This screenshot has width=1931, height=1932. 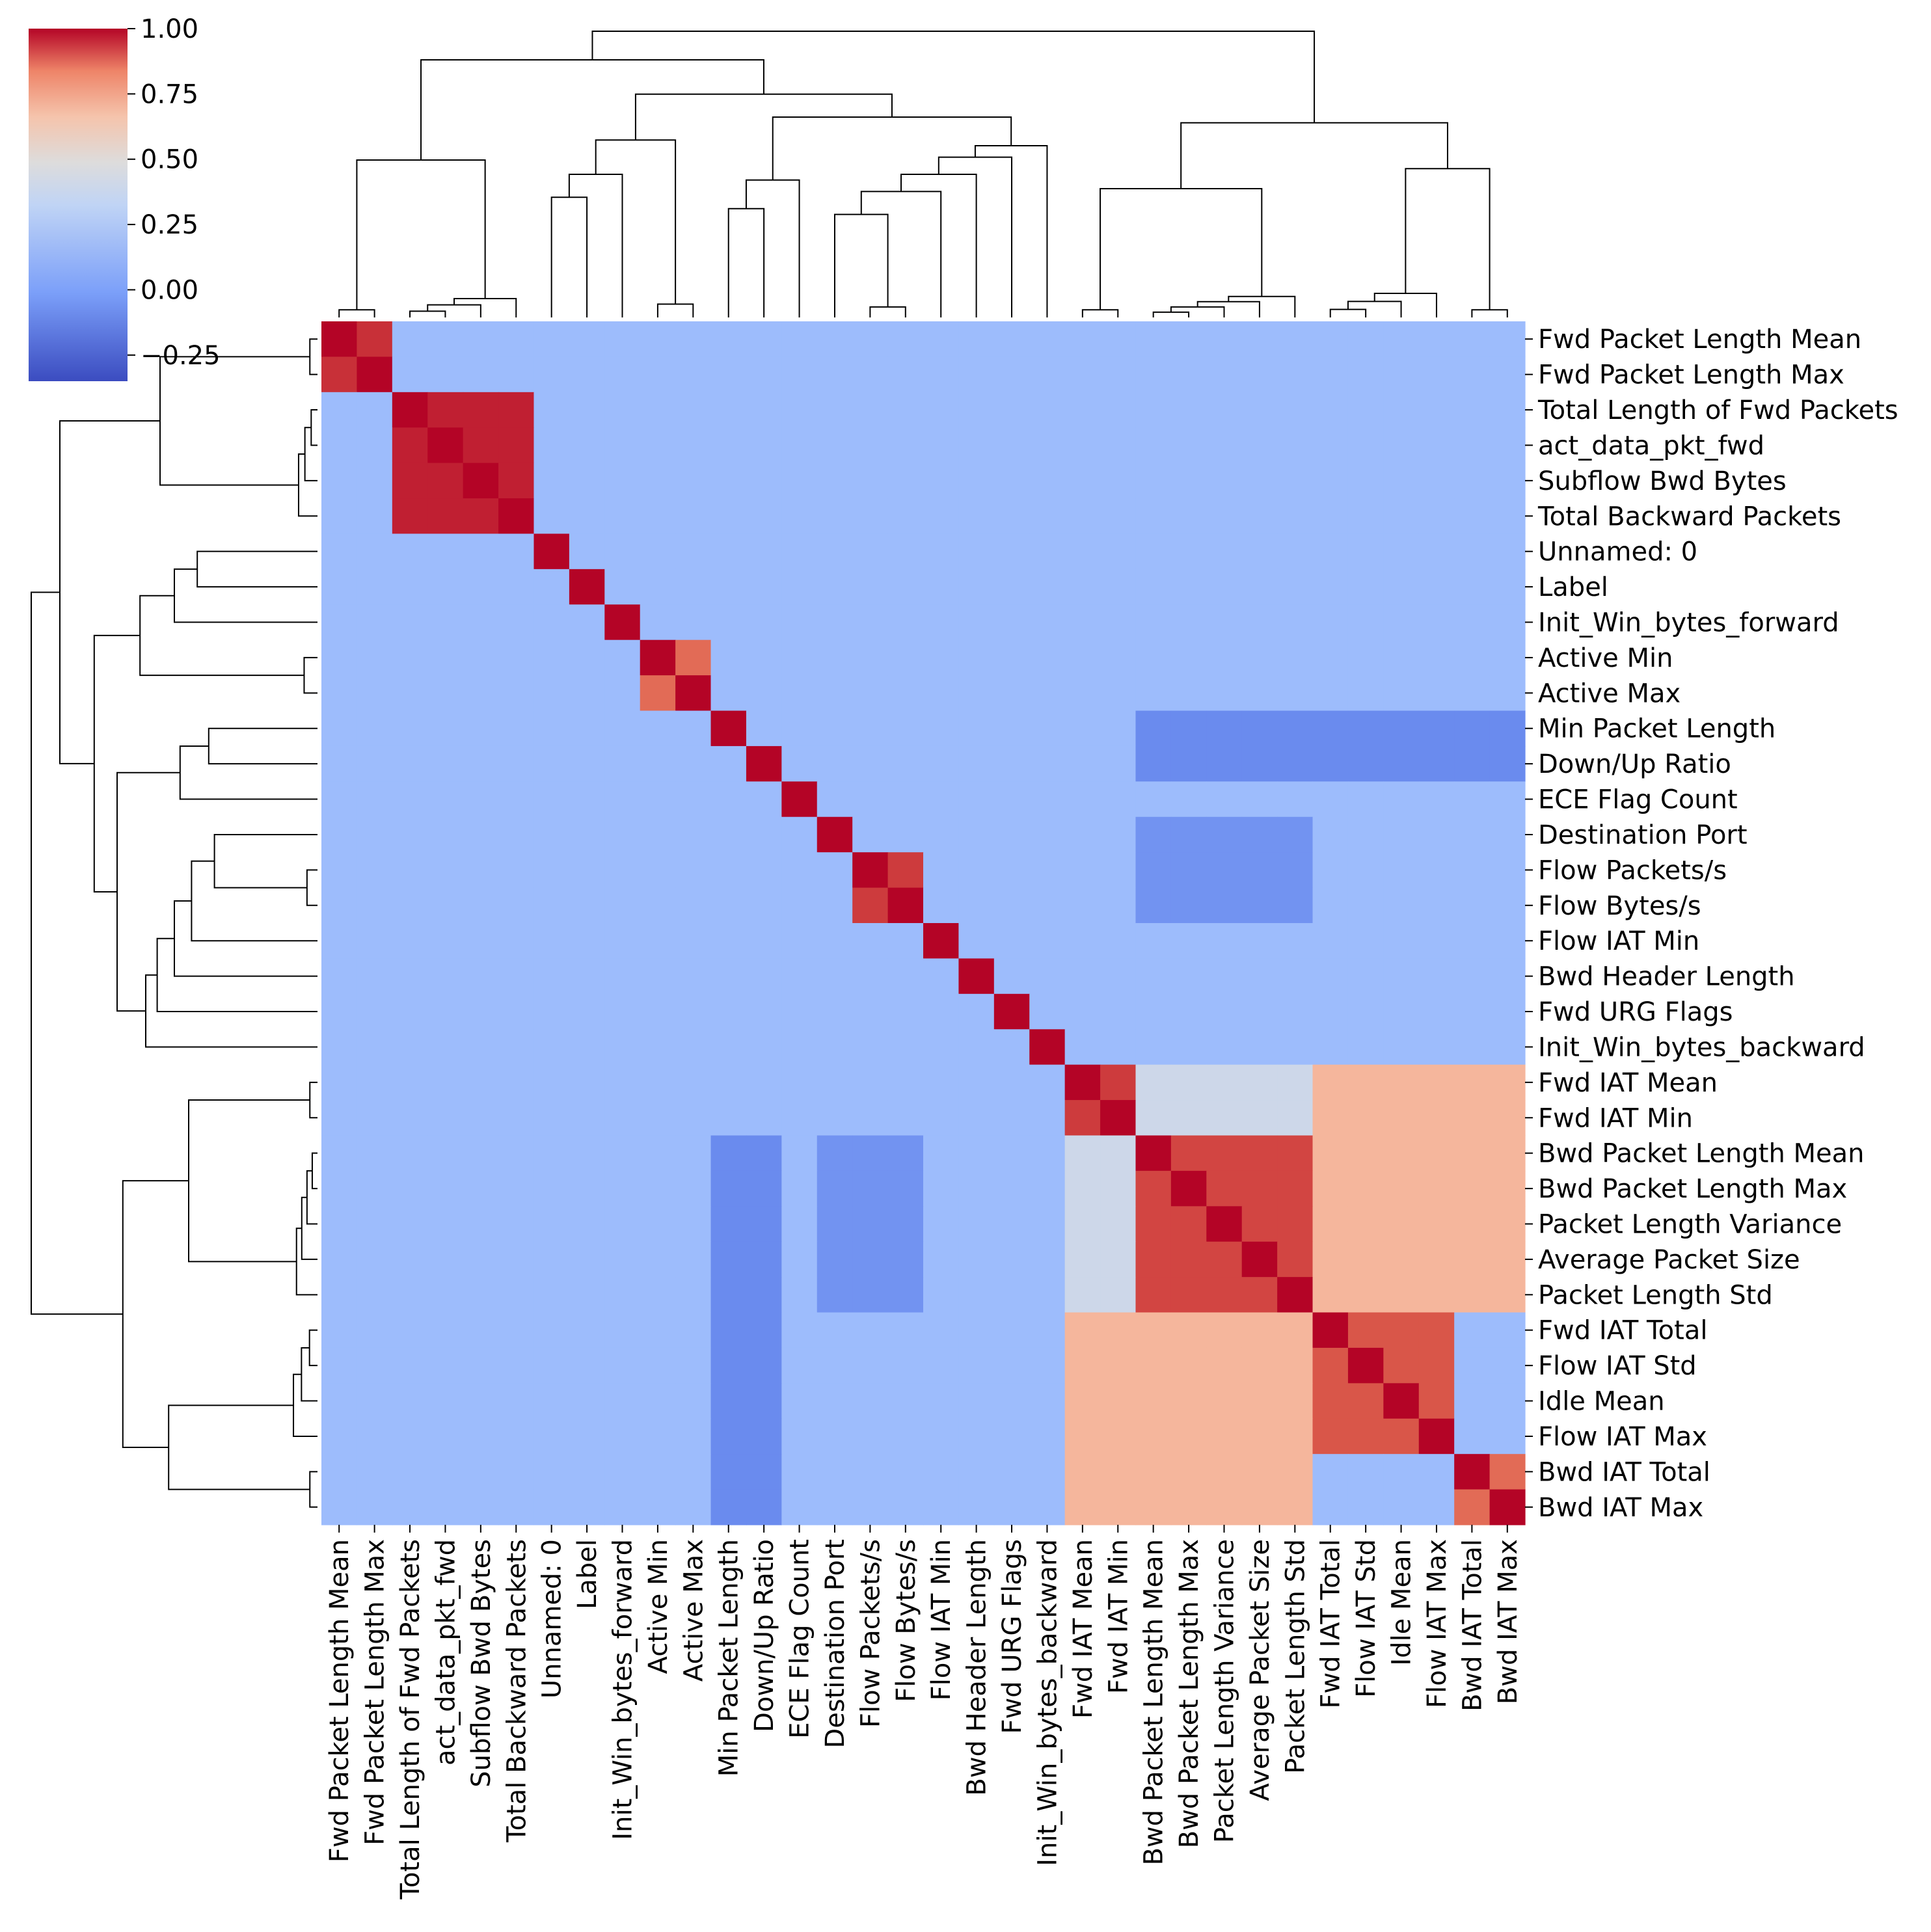 What do you see at coordinates (1632, 870) in the screenshot?
I see `row-tick-label: Flow Packets/s` at bounding box center [1632, 870].